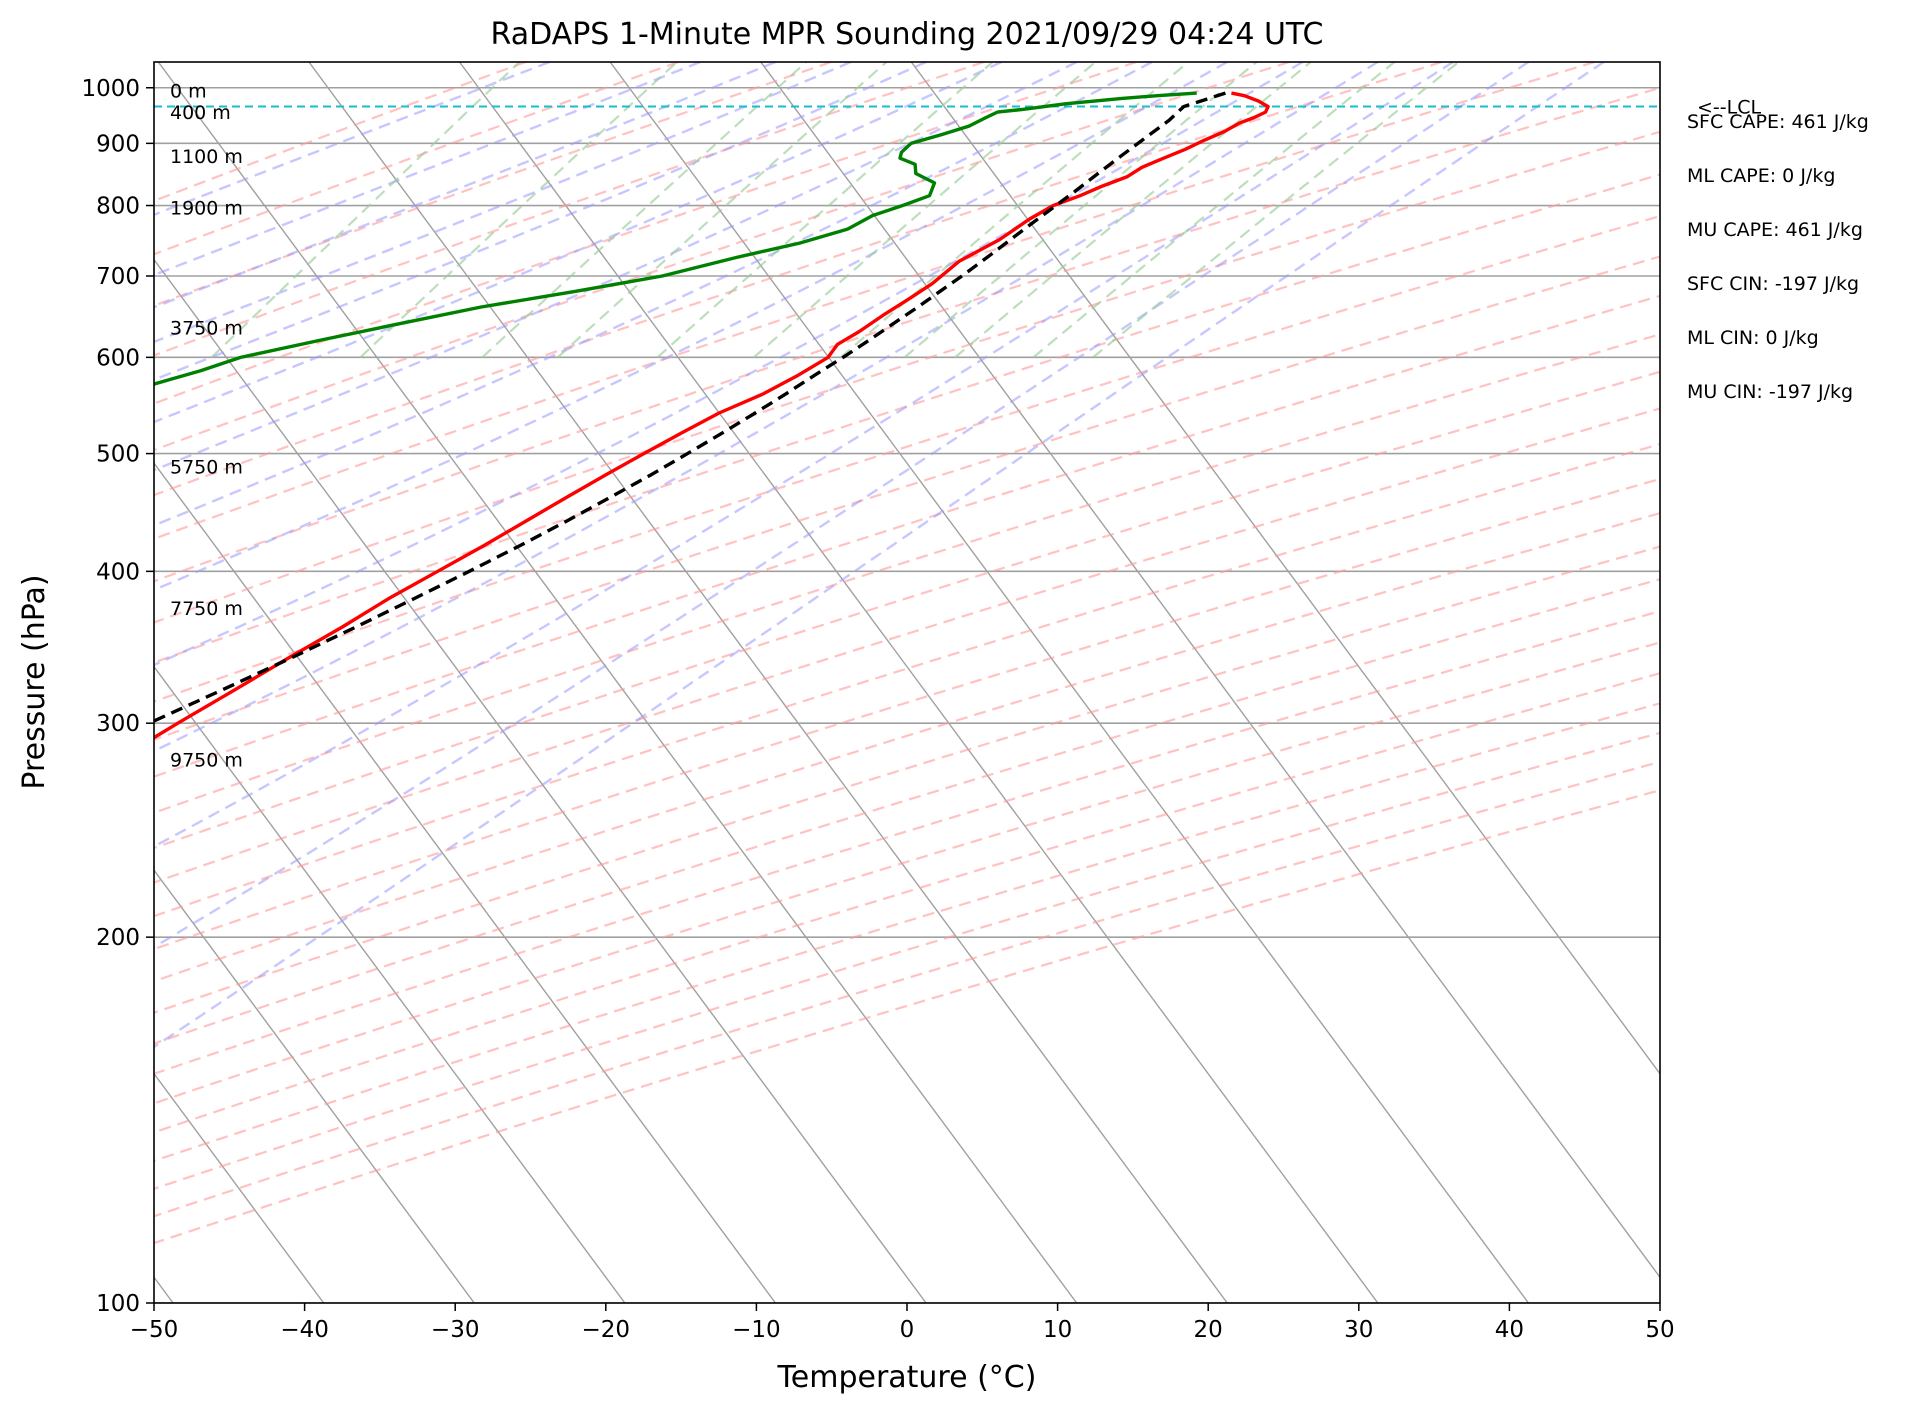 The image size is (1911, 1406). Describe the element at coordinates (118, 358) in the screenshot. I see `y-tick-label: 600` at that location.